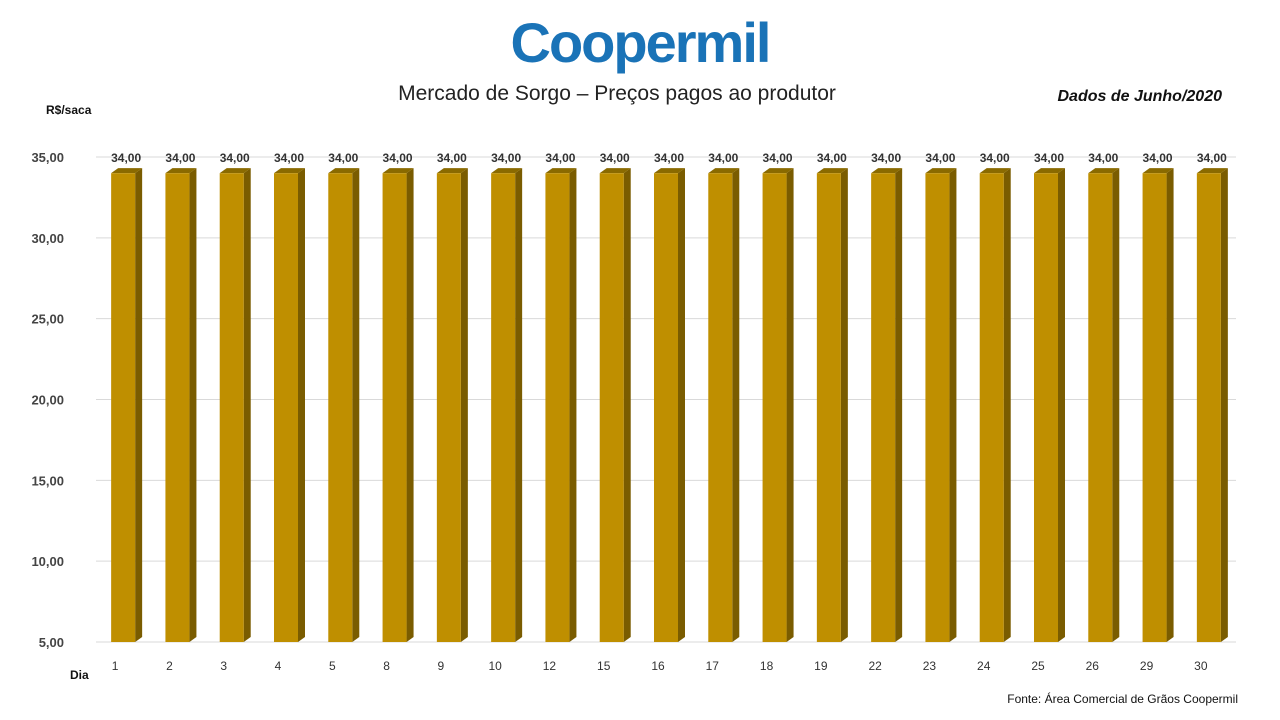 The width and height of the screenshot is (1280, 720). What do you see at coordinates (47, 319) in the screenshot?
I see `y-tick-label: 25,00` at bounding box center [47, 319].